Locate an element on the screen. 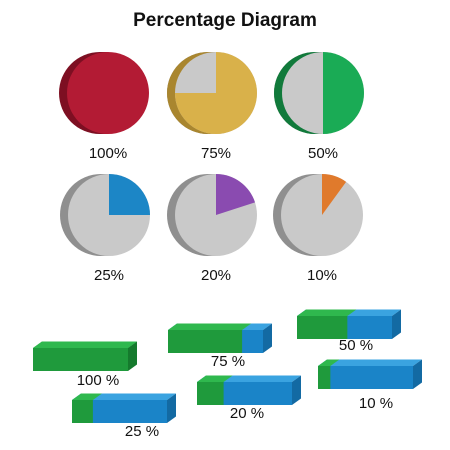 This screenshot has height=450, width=450. pie-4: 25% is located at coordinates (105, 229).